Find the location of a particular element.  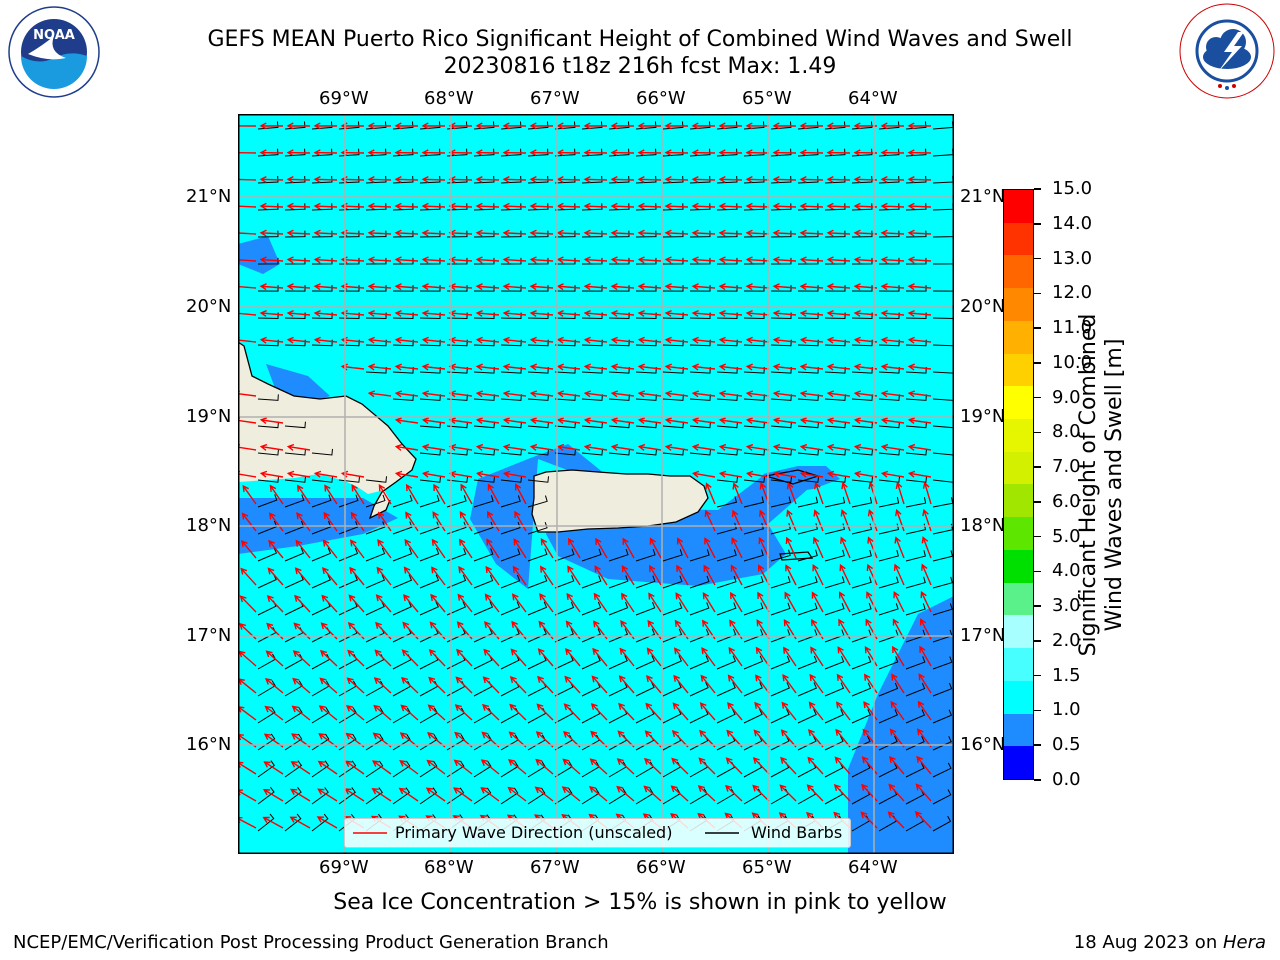

colorbar-tick-label: 5.0 is located at coordinates (1066, 536).